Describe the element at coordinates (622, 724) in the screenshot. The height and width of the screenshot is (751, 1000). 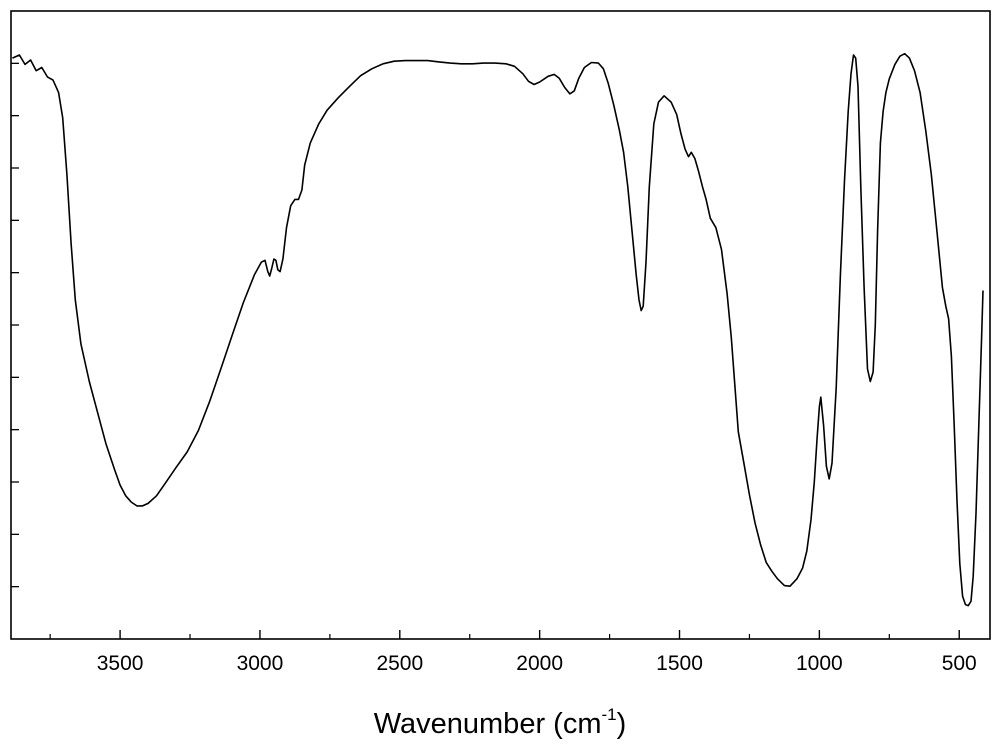
I see `x-axis-label-close: )` at that location.